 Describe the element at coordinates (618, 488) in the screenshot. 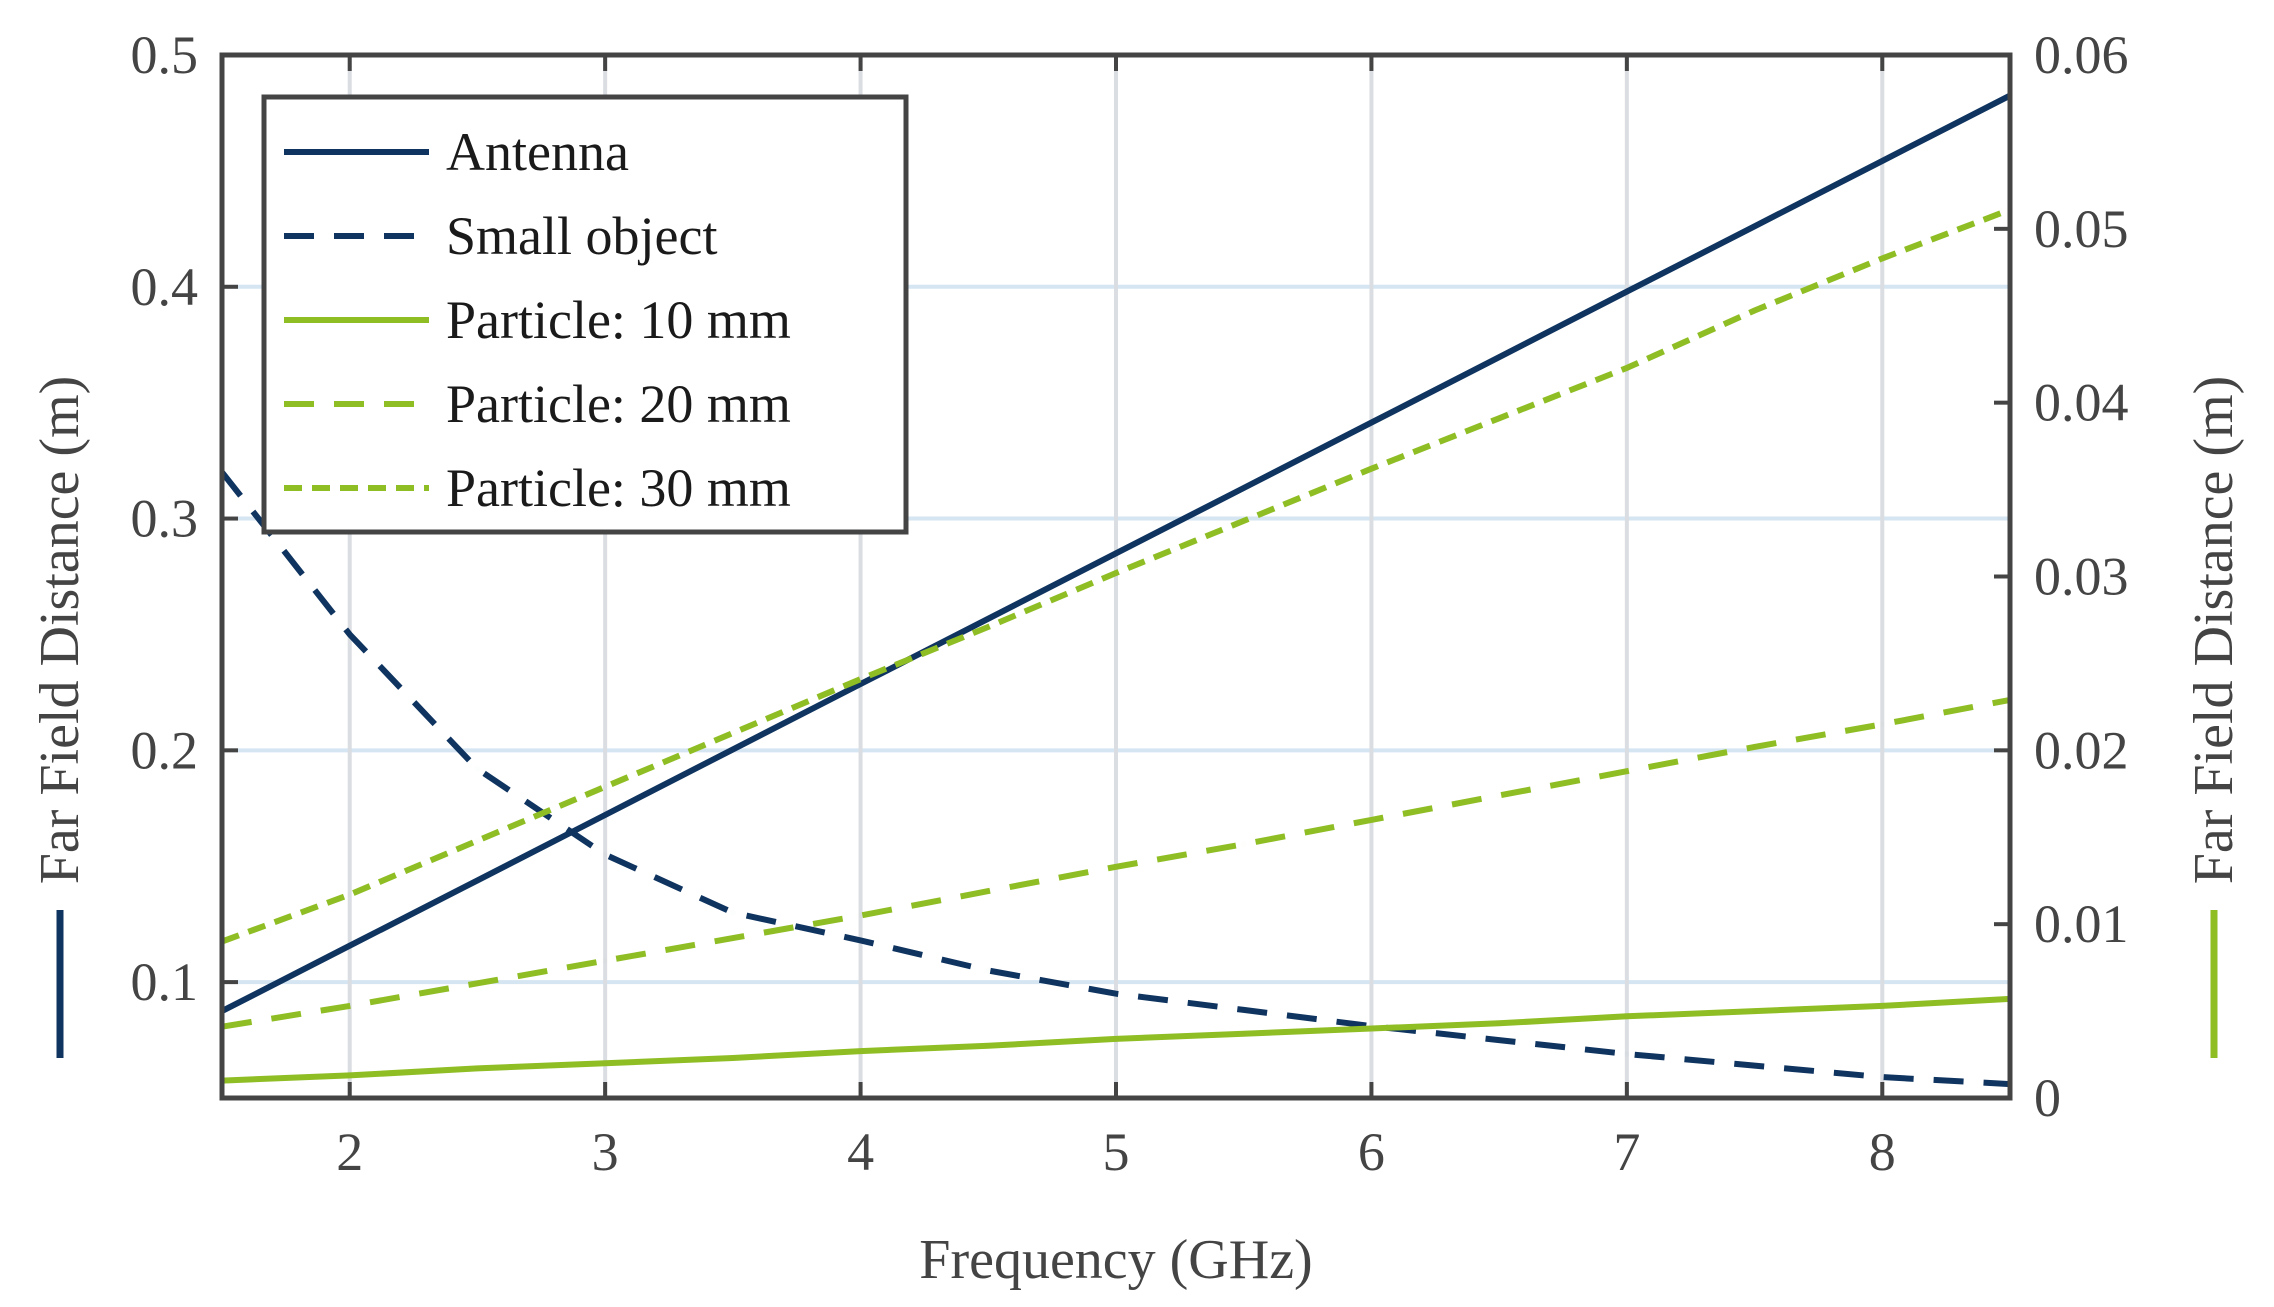

I see `legend-label: Particle: 30 mm` at that location.